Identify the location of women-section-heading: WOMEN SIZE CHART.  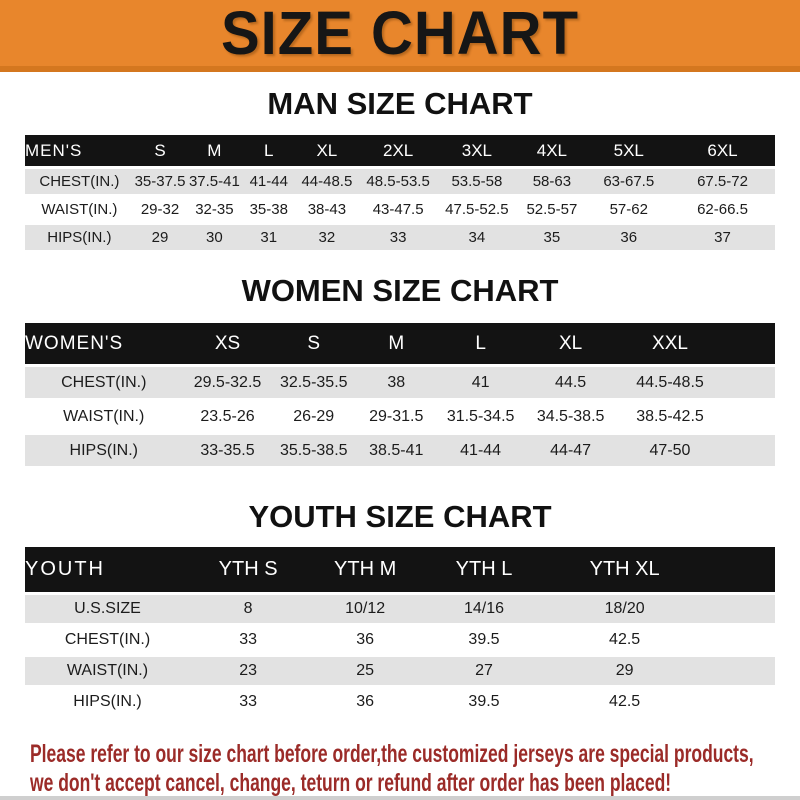
(400, 290).